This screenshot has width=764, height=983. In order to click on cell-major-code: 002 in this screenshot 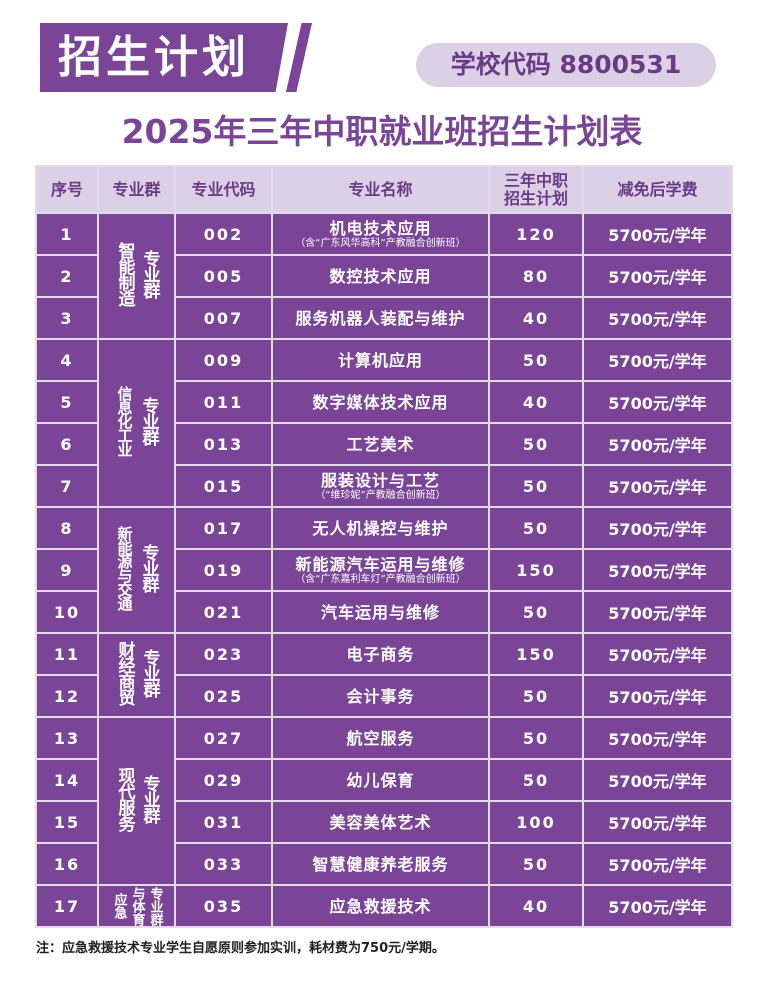, I will do `click(223, 234)`.